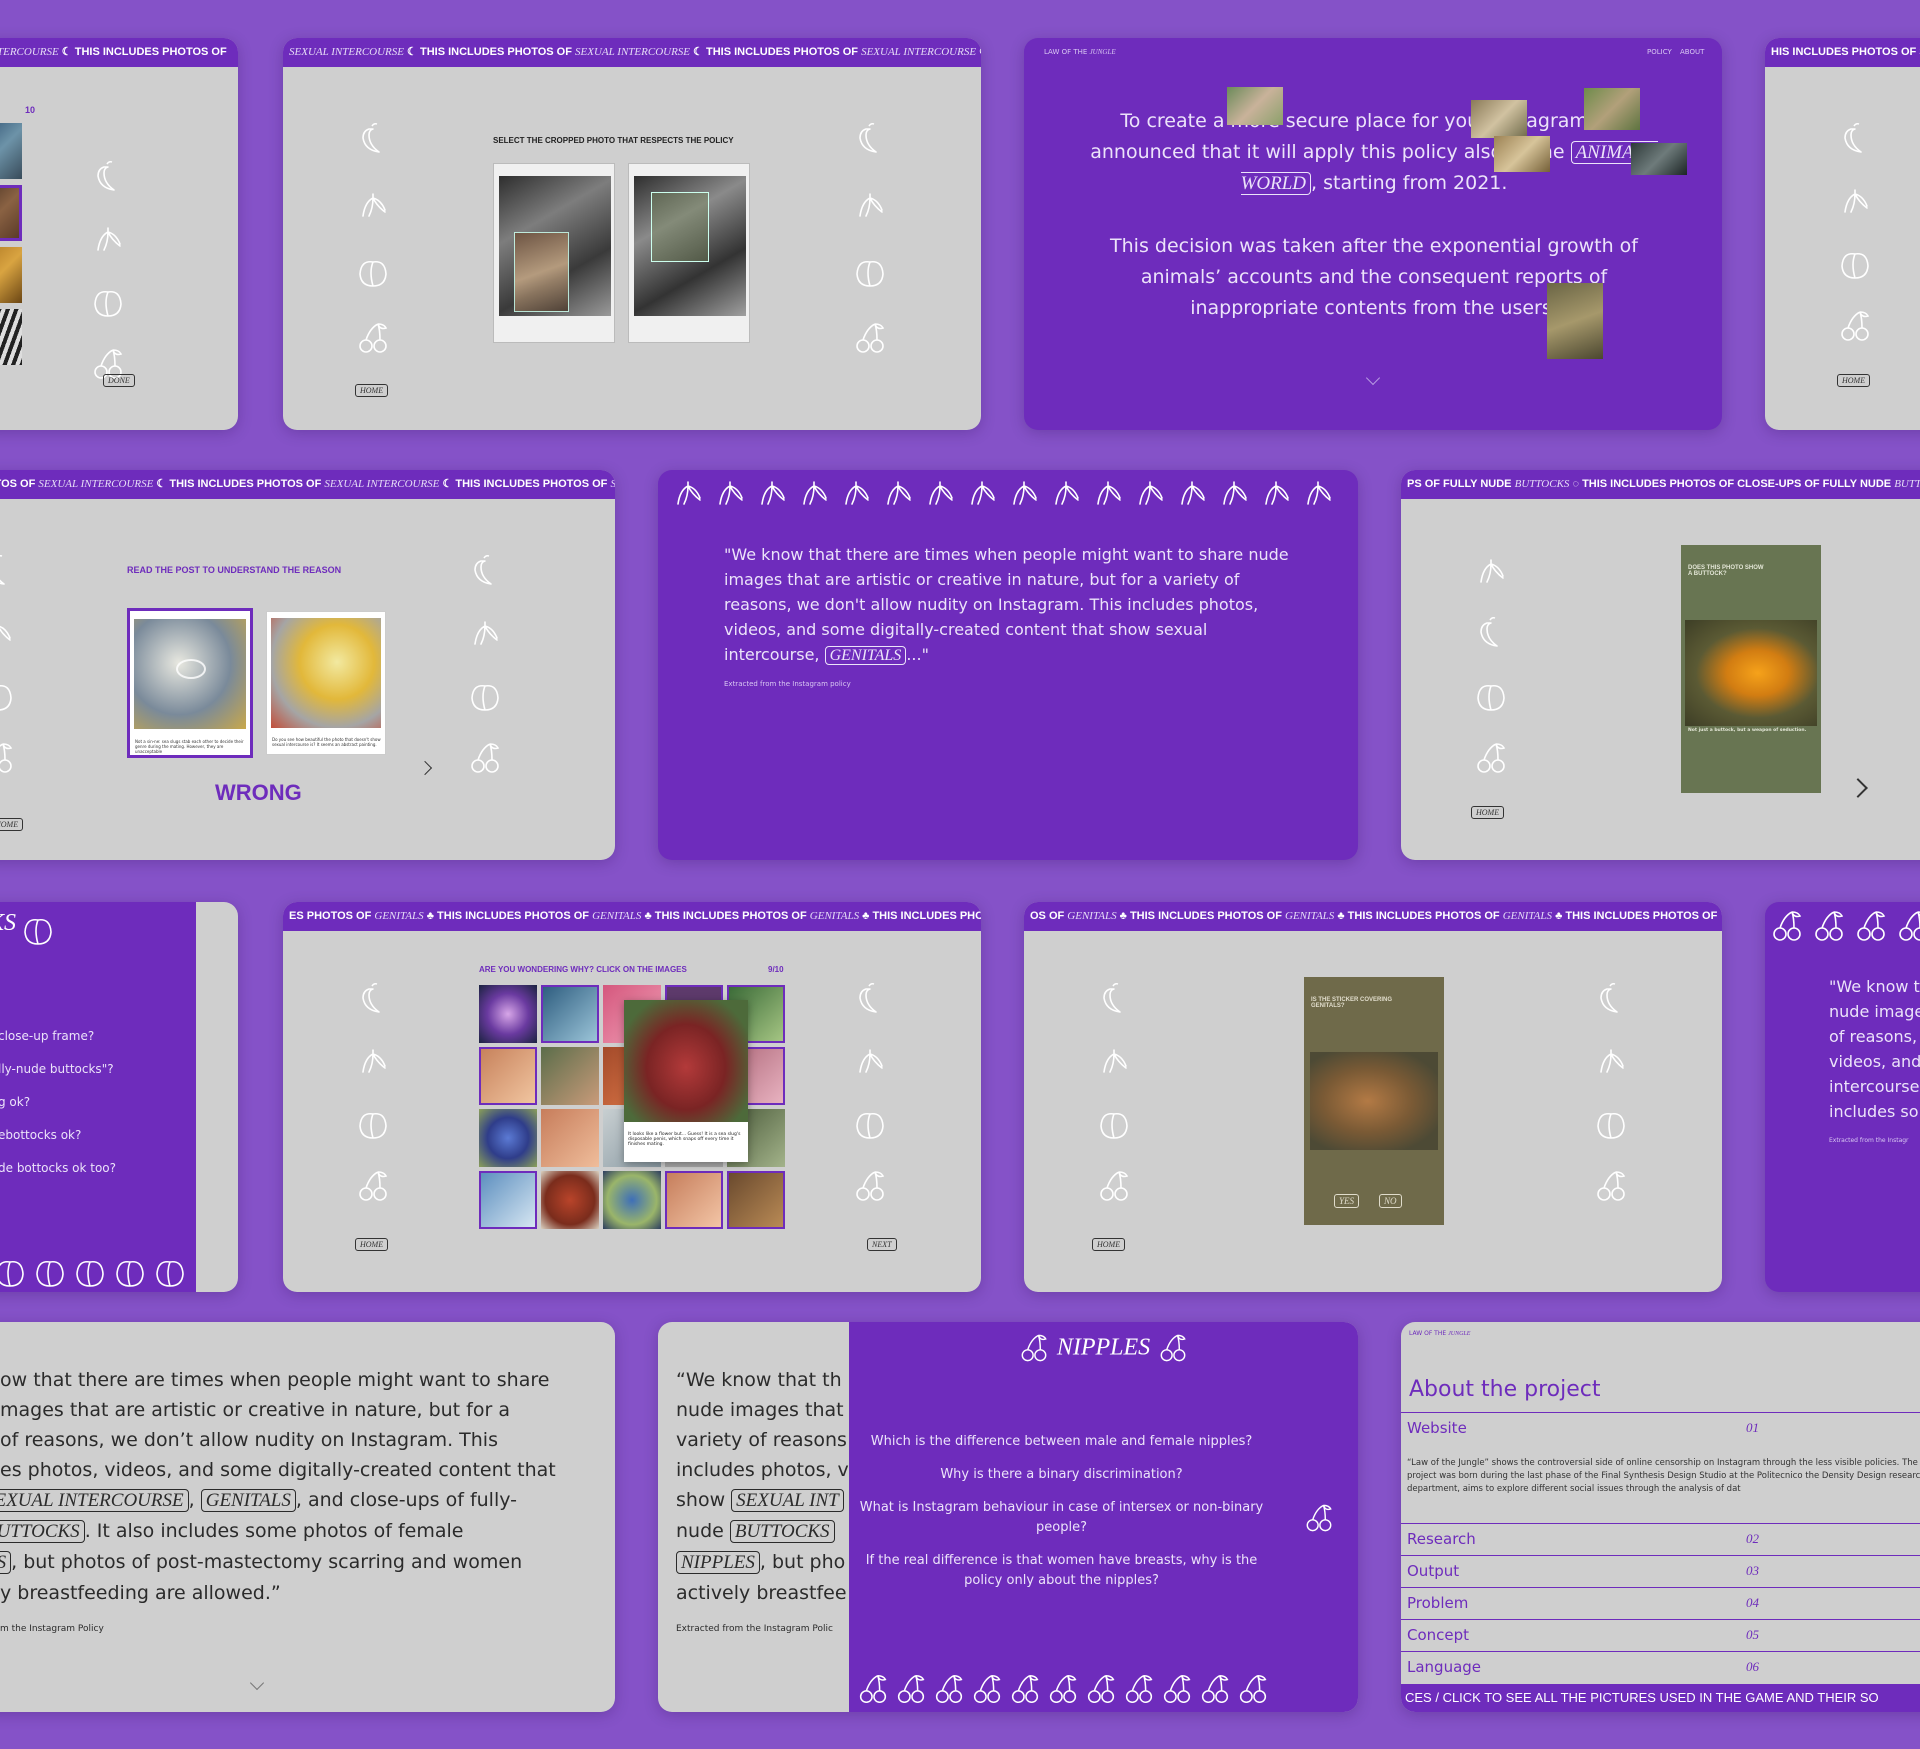 The height and width of the screenshot is (1749, 1920). What do you see at coordinates (1061, 1474) in the screenshot?
I see `question-item: Why is there a binary discrimination?` at bounding box center [1061, 1474].